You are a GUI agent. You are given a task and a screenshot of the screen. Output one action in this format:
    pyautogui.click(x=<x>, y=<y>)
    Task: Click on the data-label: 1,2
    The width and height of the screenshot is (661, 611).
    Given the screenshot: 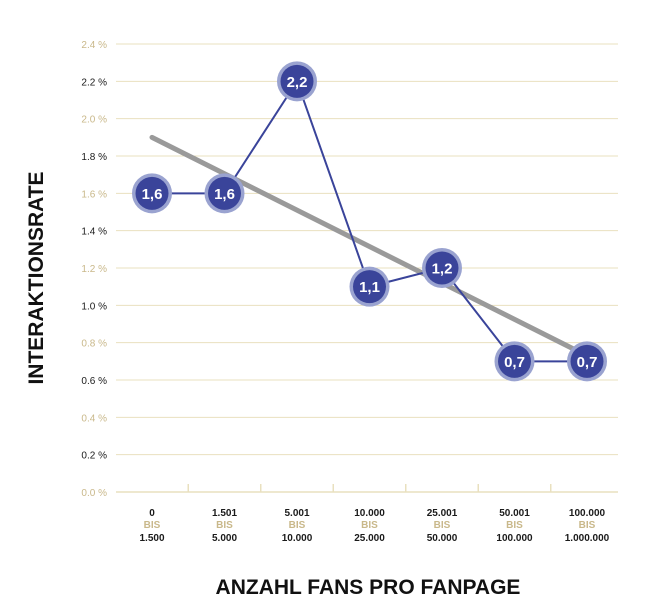 What is the action you would take?
    pyautogui.click(x=442, y=269)
    